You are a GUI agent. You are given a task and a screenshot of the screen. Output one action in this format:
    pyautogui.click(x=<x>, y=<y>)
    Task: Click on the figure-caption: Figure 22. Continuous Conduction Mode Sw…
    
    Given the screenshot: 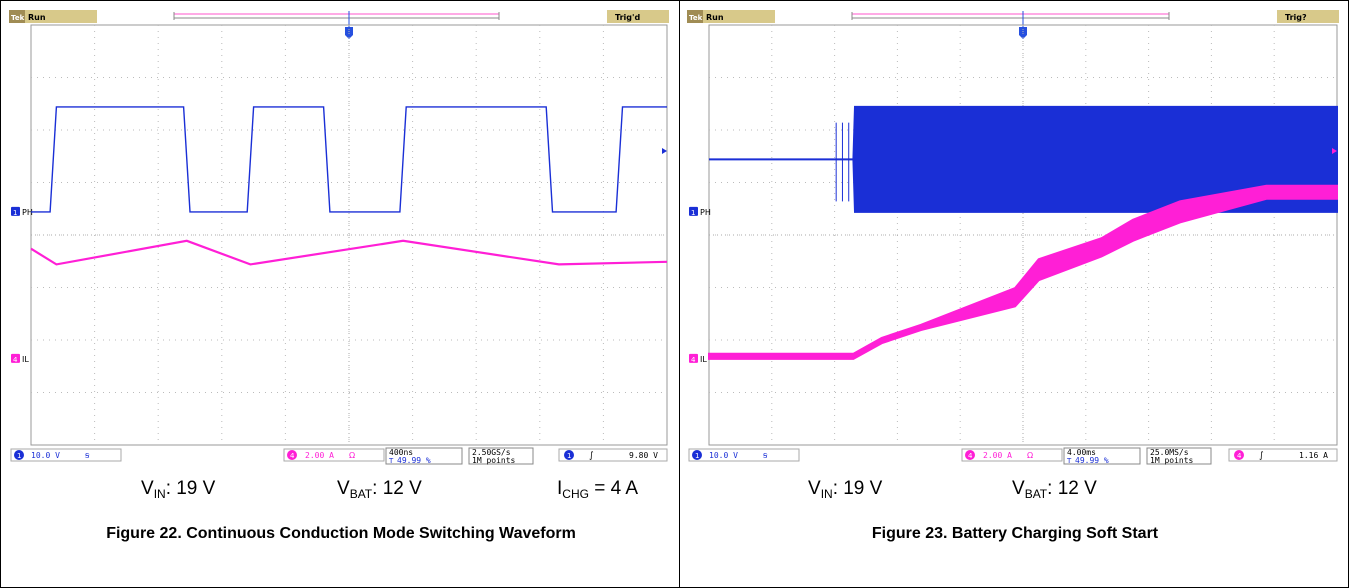 What is the action you would take?
    pyautogui.click(x=341, y=533)
    